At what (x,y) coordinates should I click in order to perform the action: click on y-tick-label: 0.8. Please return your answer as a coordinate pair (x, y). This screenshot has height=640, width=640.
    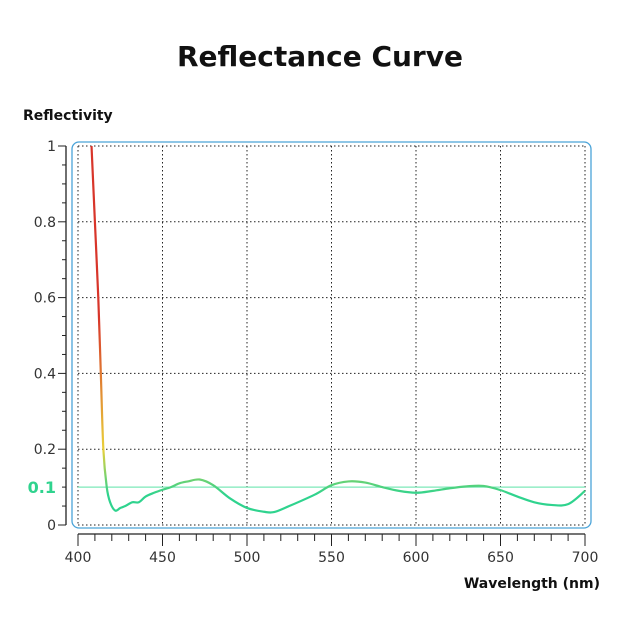
    Looking at the image, I should click on (45, 223).